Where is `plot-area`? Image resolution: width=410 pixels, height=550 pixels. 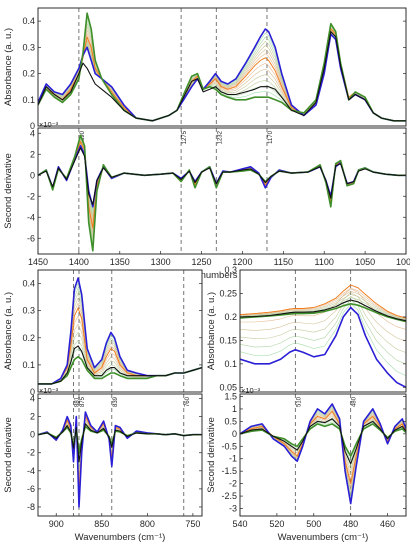
plot-area is located at coordinates (120, 455).